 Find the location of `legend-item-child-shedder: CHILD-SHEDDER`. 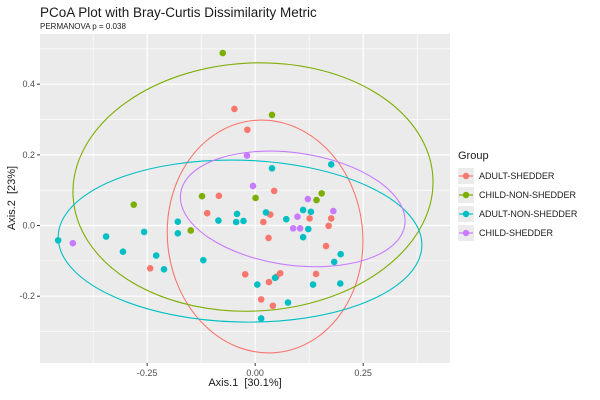

legend-item-child-shedder: CHILD-SHEDDER is located at coordinates (517, 233).